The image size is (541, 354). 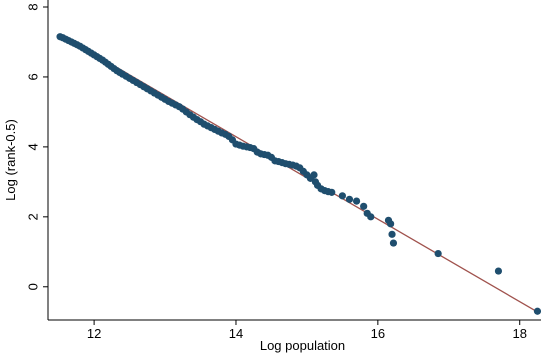 I want to click on y-tick-label: 6, so click(x=33, y=76).